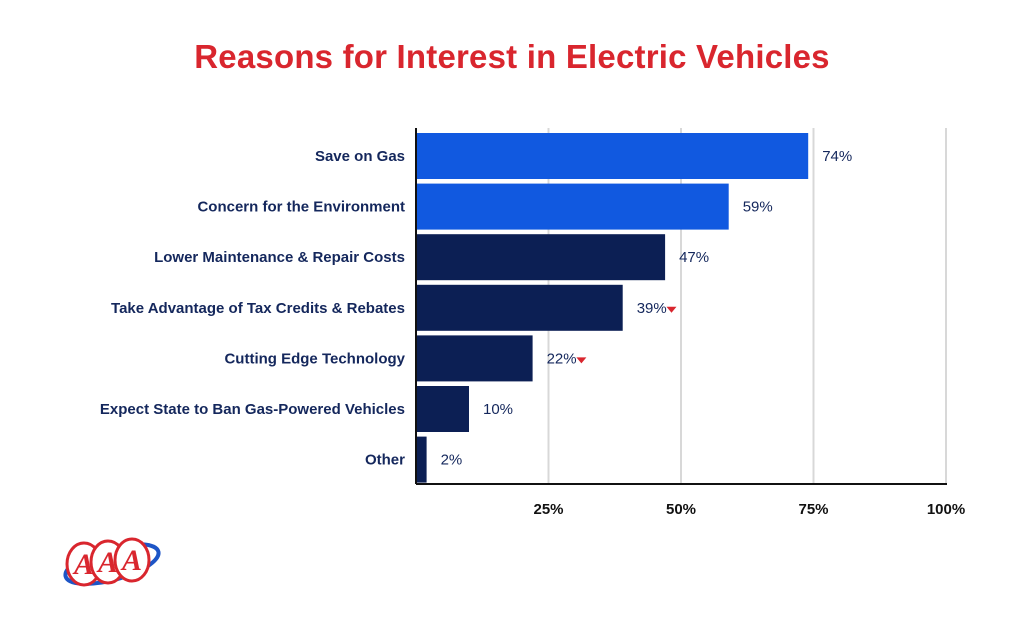 Image resolution: width=1024 pixels, height=630 pixels. What do you see at coordinates (452, 460) in the screenshot?
I see `value-label-6: 2%` at bounding box center [452, 460].